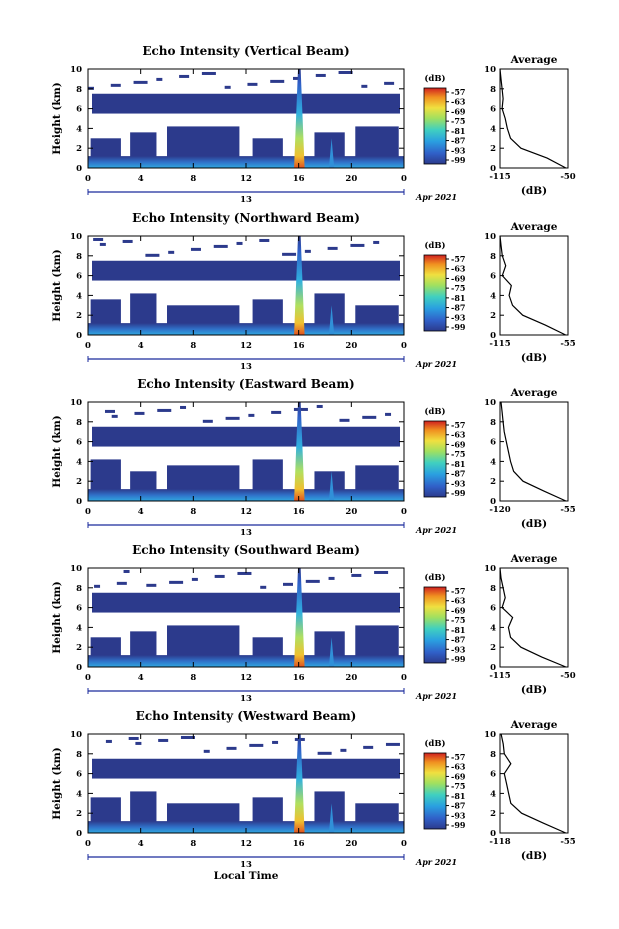 The image size is (619, 929). What do you see at coordinates (246, 844) in the screenshot?
I see `x-tick-label: 12` at bounding box center [246, 844].